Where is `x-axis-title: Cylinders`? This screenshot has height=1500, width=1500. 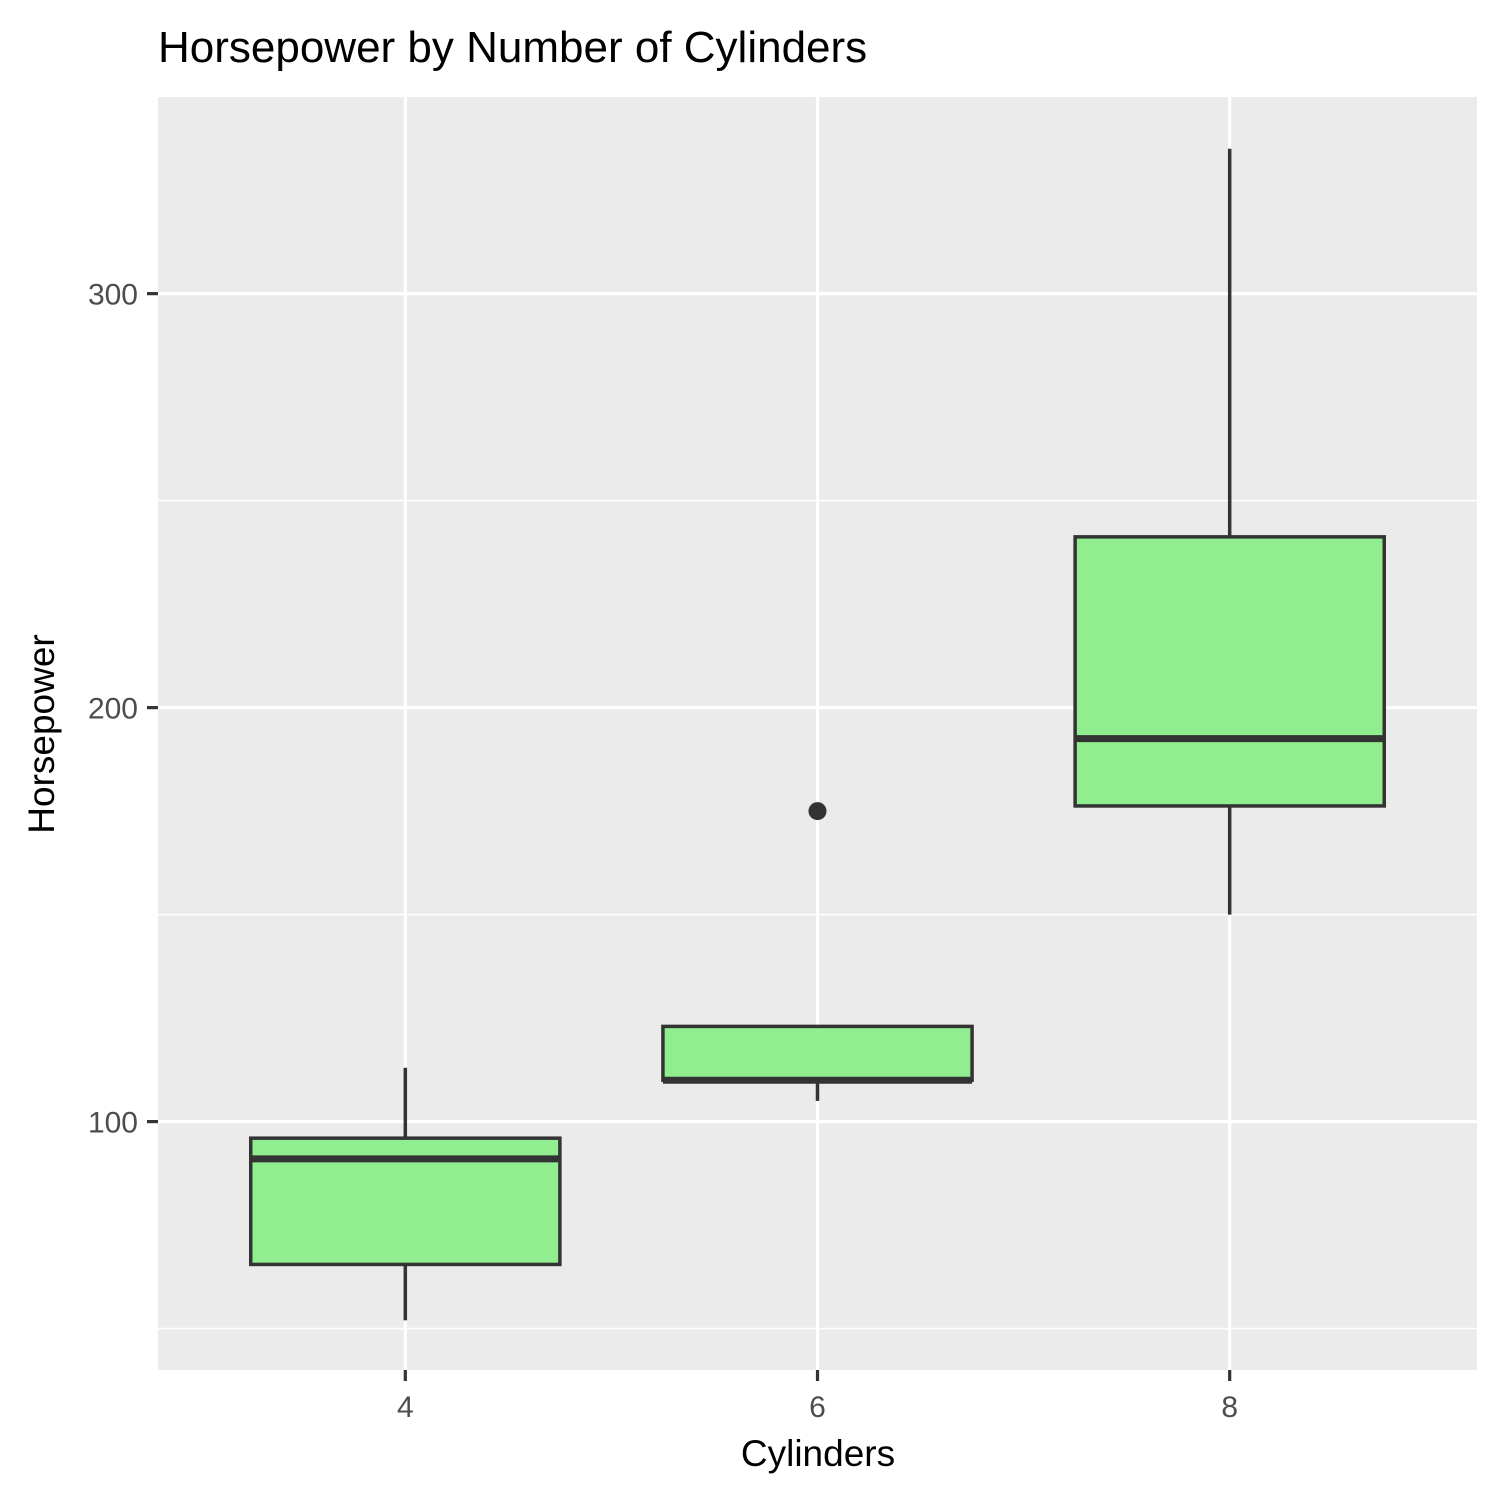
x-axis-title: Cylinders is located at coordinates (818, 1453).